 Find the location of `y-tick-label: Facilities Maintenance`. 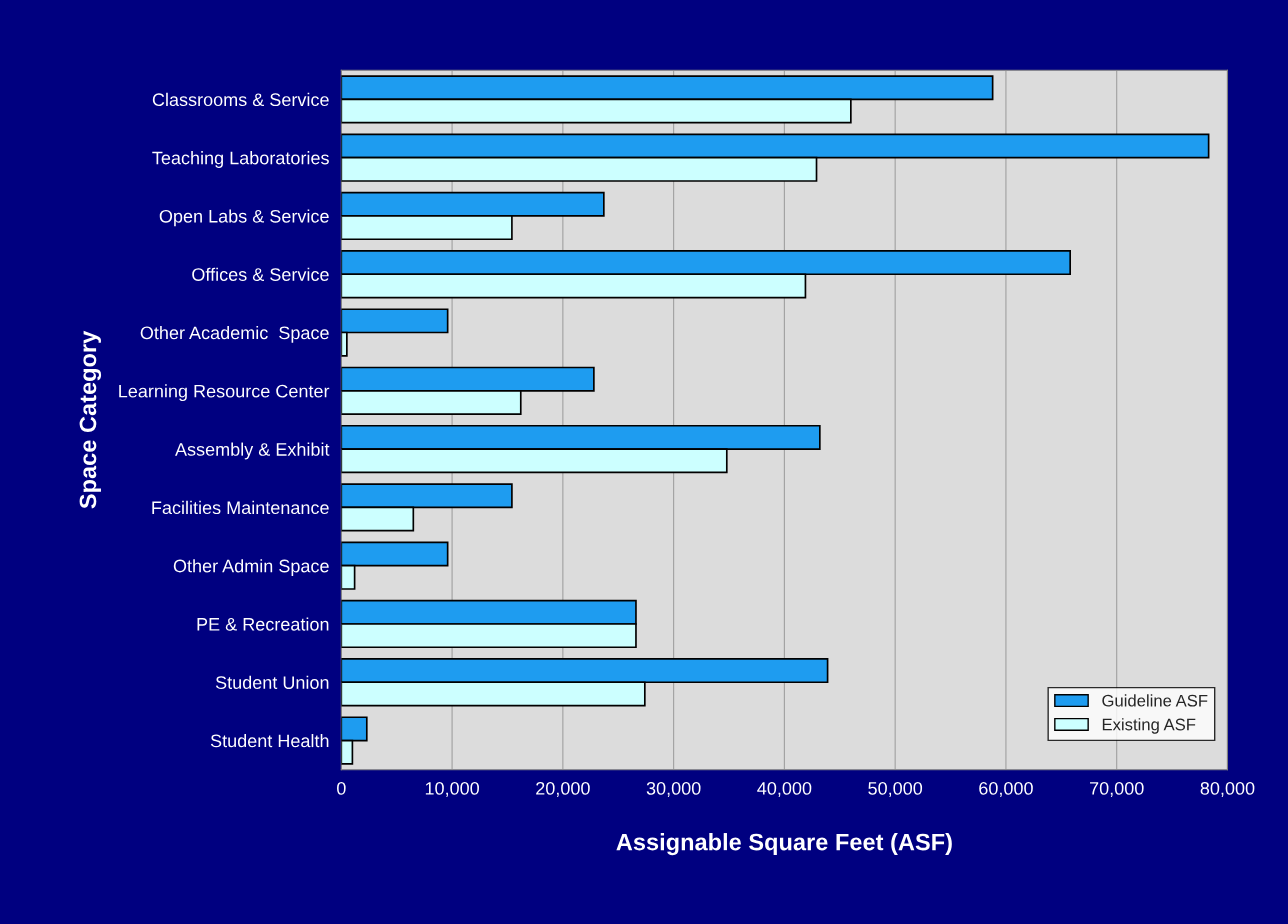

y-tick-label: Facilities Maintenance is located at coordinates (240, 507).